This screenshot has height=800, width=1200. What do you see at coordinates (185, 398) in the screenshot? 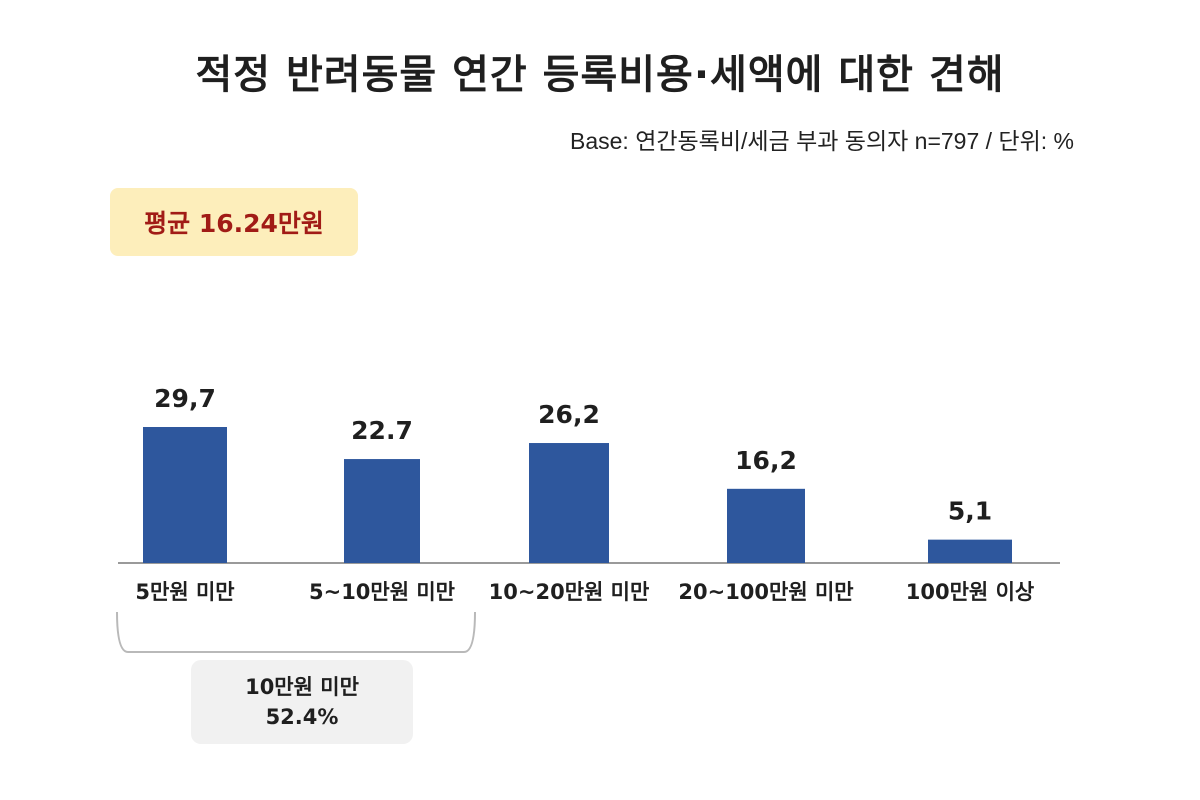
I see `value-label-1: 29,7` at bounding box center [185, 398].